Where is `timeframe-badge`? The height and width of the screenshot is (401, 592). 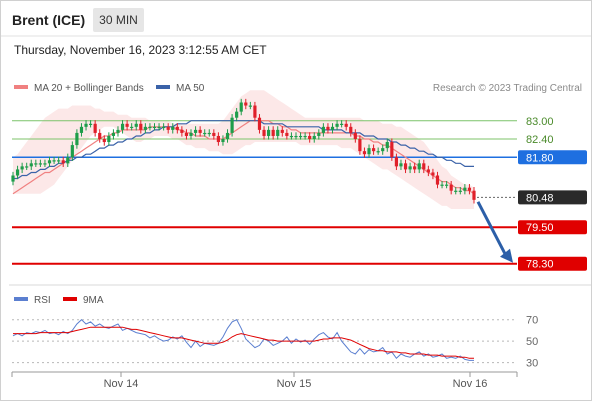 timeframe-badge is located at coordinates (118, 20).